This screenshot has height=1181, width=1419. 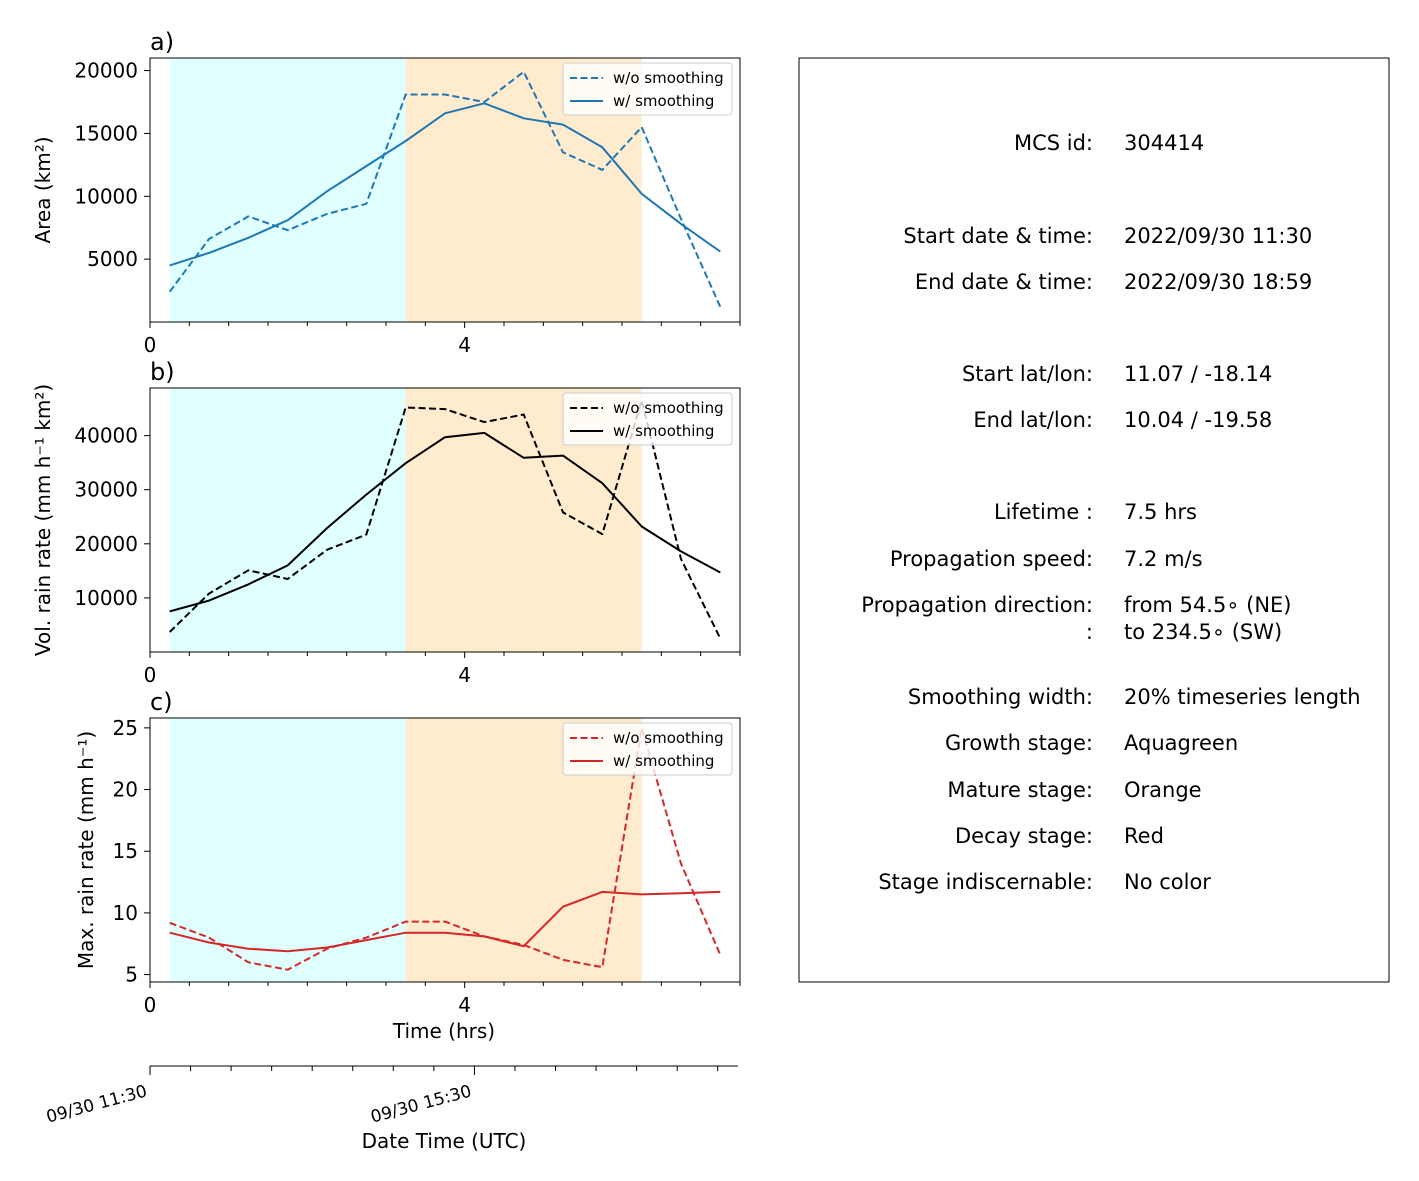 What do you see at coordinates (1208, 605) in the screenshot?
I see `info-value: from 54.5∘ (NE)` at bounding box center [1208, 605].